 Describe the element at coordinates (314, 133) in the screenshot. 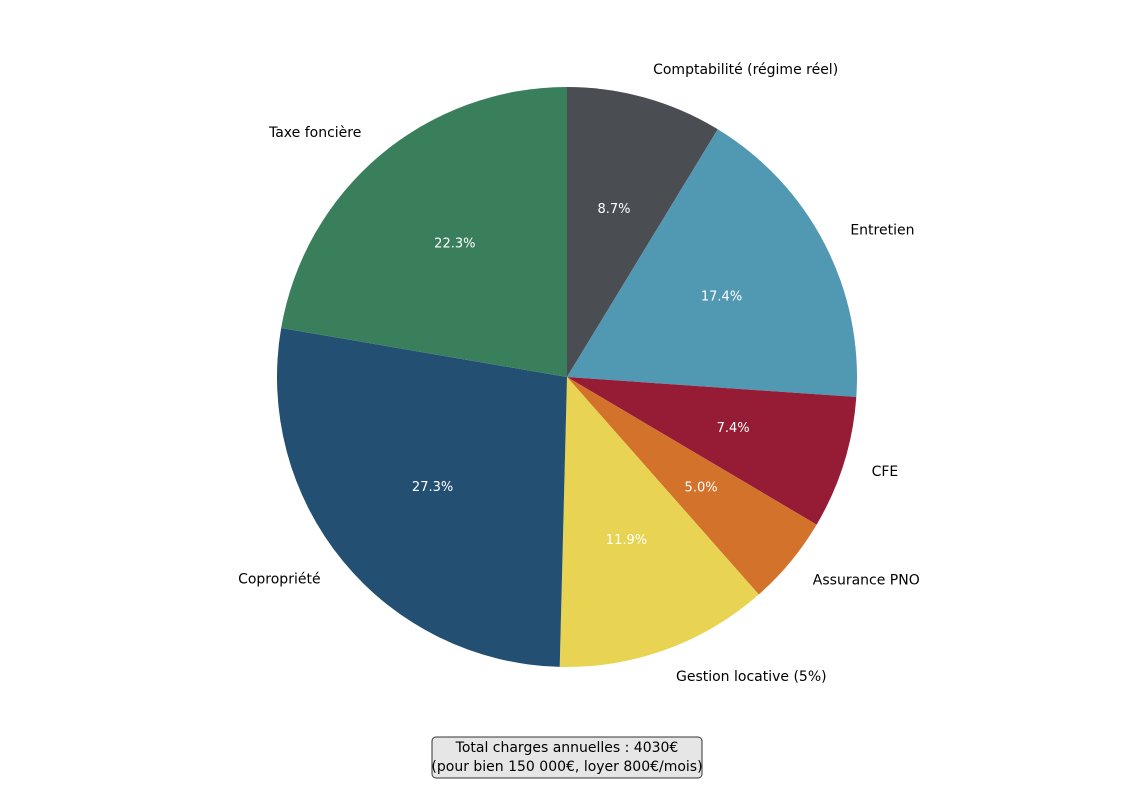

I see `slice-label: Taxe foncière` at that location.